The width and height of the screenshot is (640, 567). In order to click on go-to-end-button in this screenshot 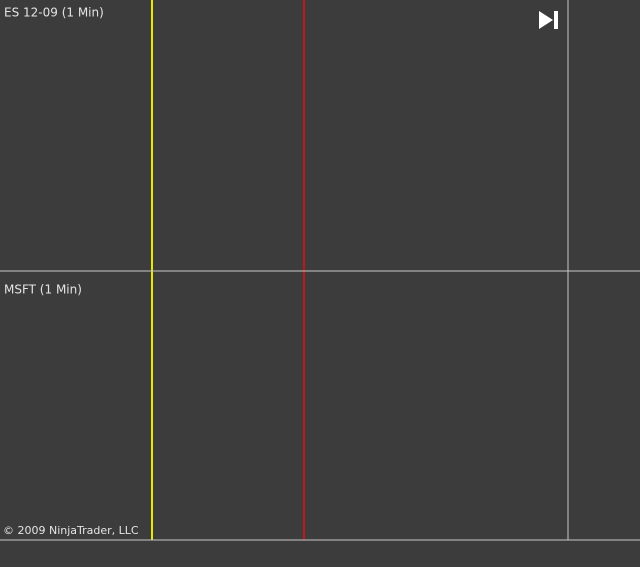, I will do `click(549, 21)`.